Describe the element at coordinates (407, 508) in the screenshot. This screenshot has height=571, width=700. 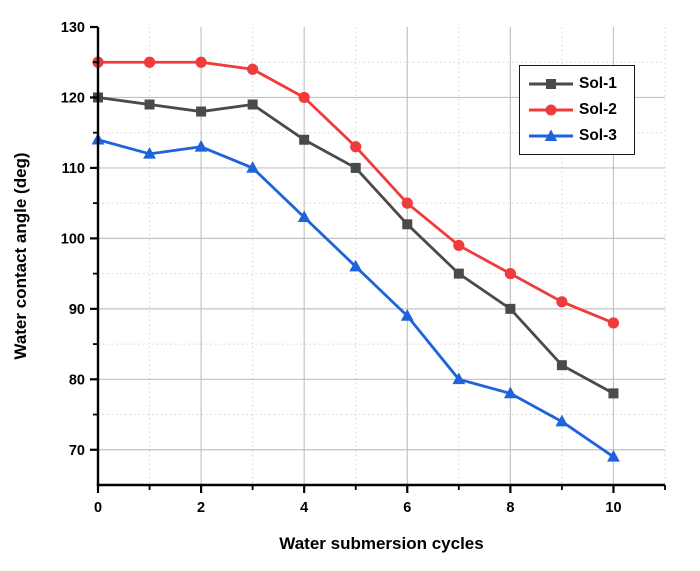
I see `x-tick-label: 6` at that location.